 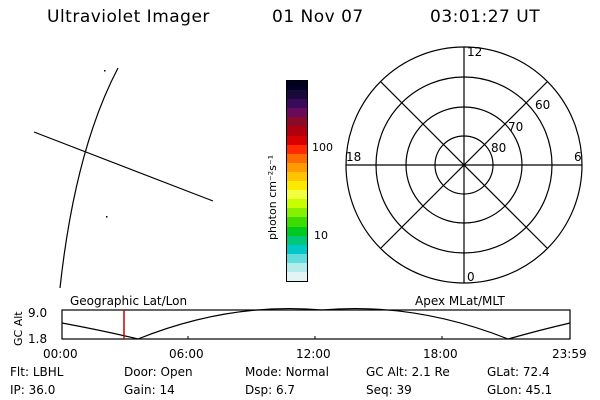 What do you see at coordinates (485, 17) in the screenshot?
I see `time-label: 03:01:27 UT` at bounding box center [485, 17].